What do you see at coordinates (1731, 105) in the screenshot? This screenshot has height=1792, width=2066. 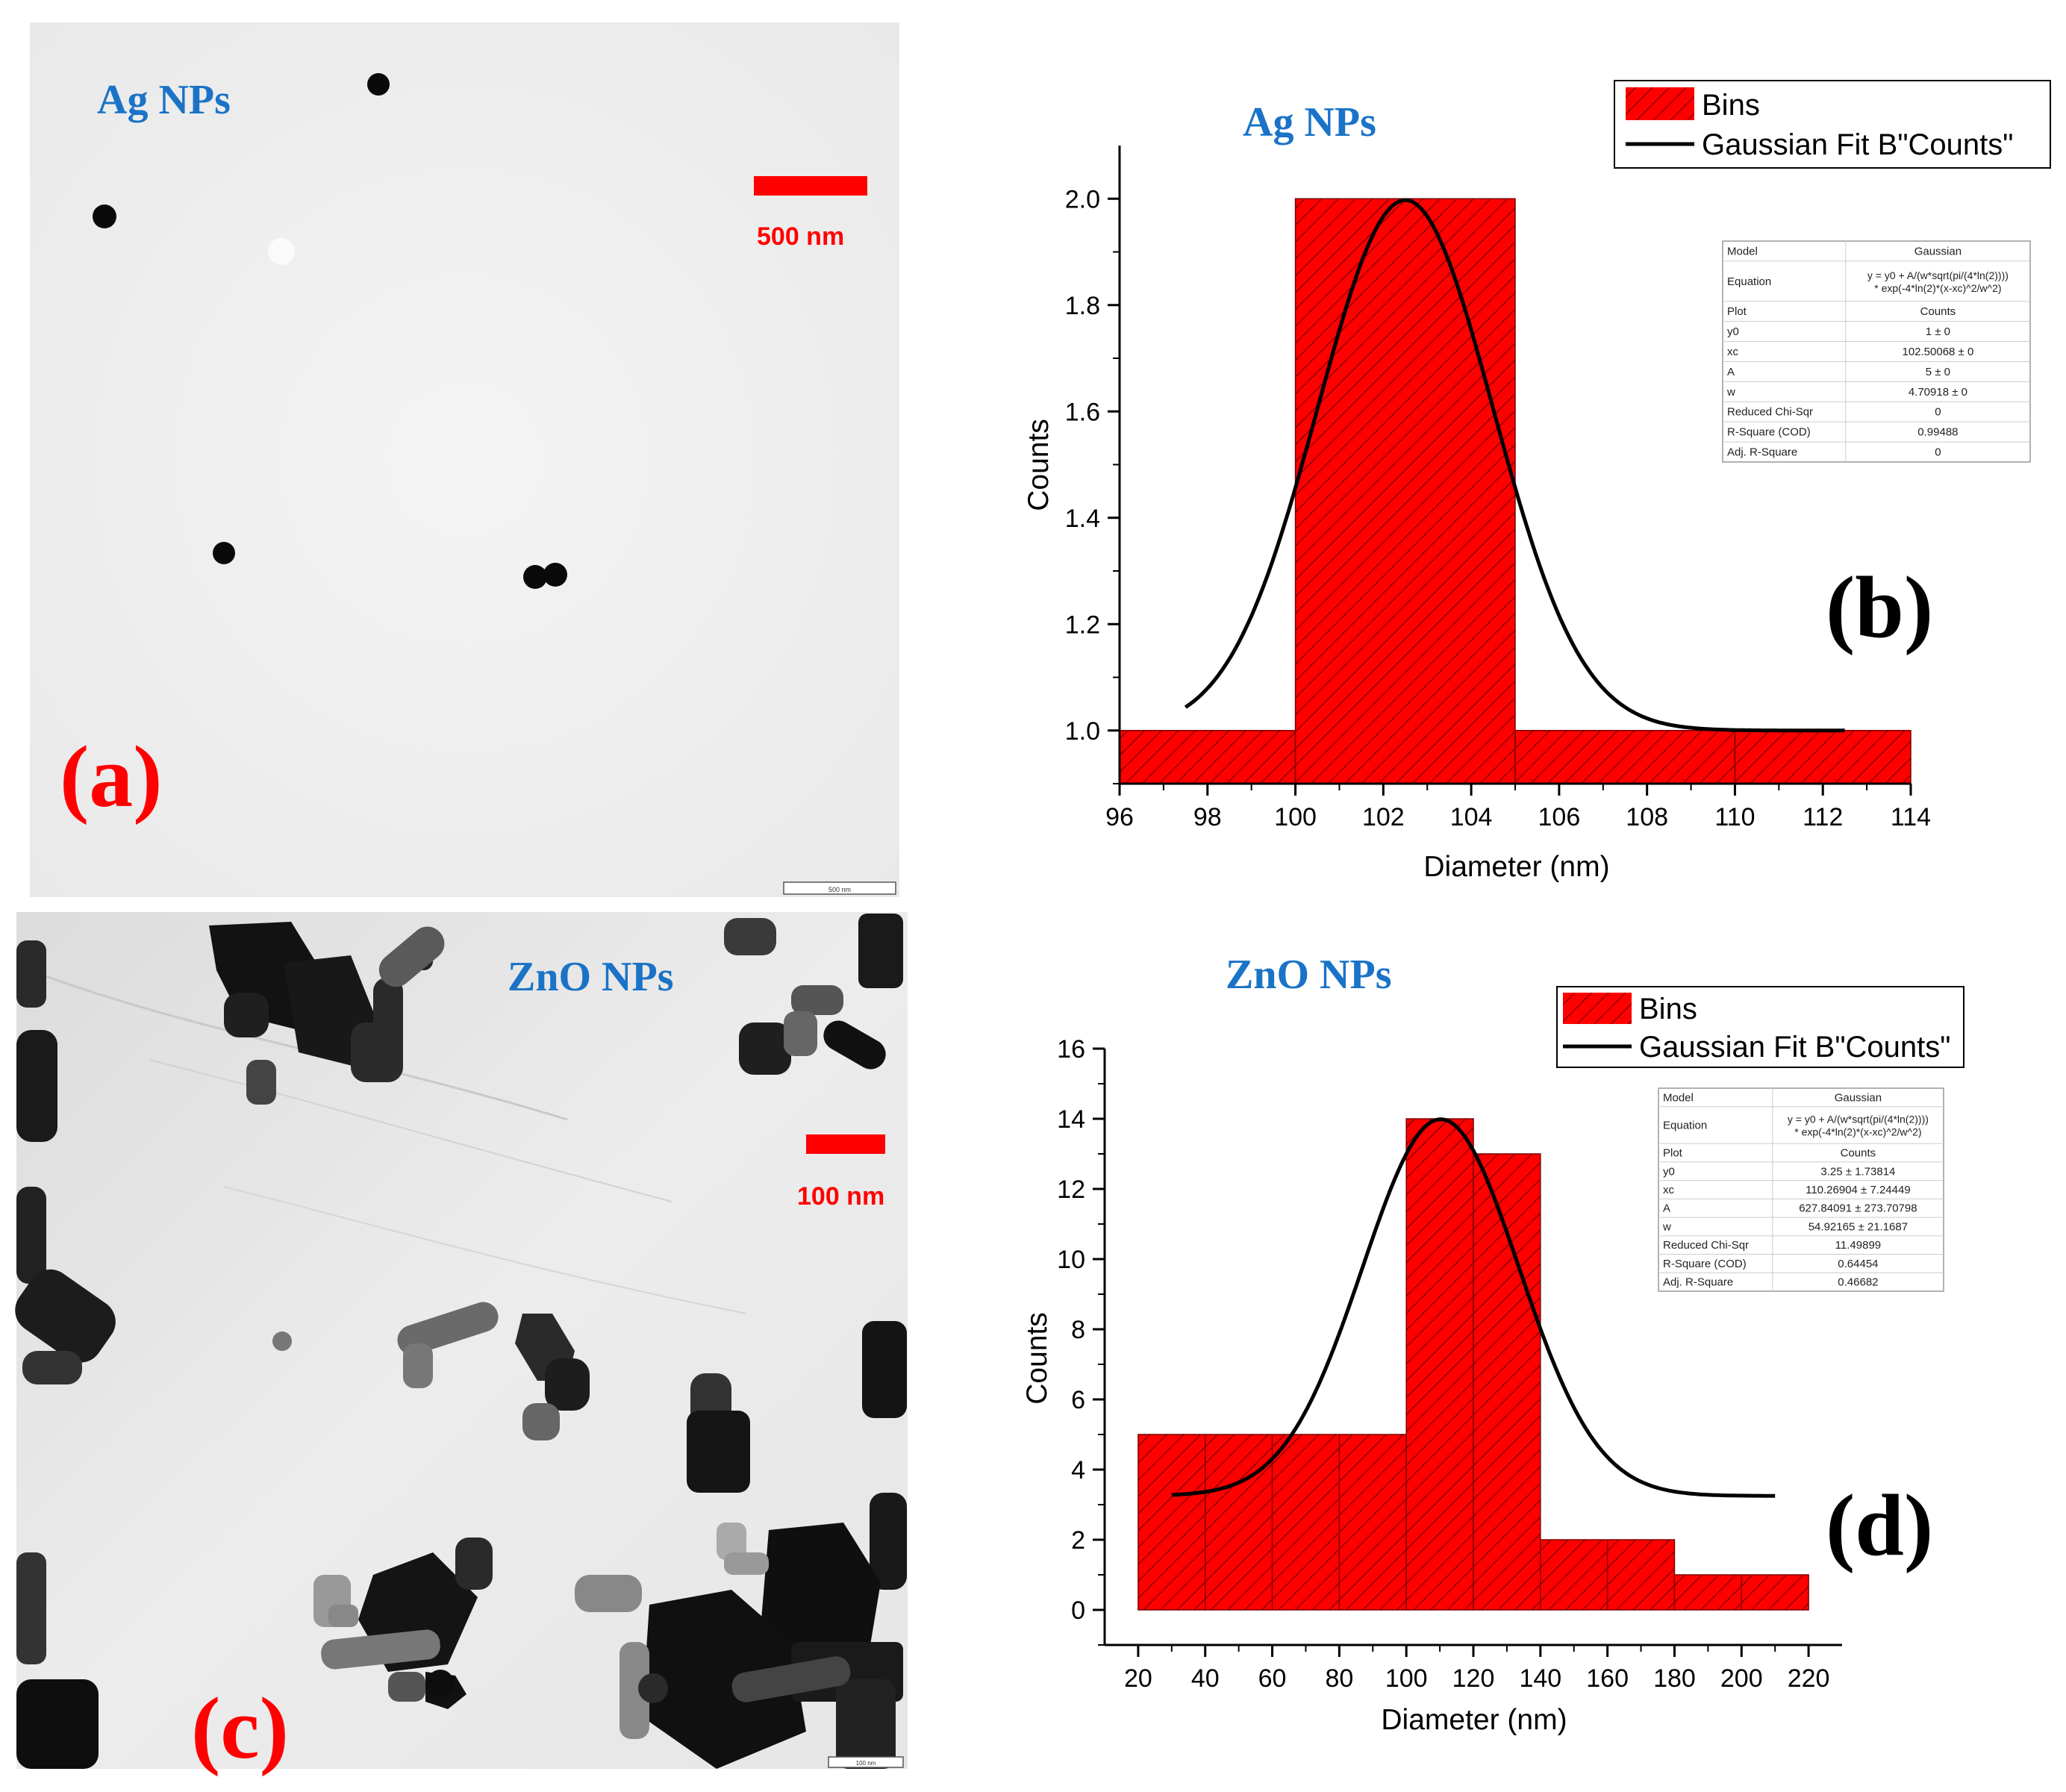 I see `legend-label-bins: Bins` at bounding box center [1731, 105].